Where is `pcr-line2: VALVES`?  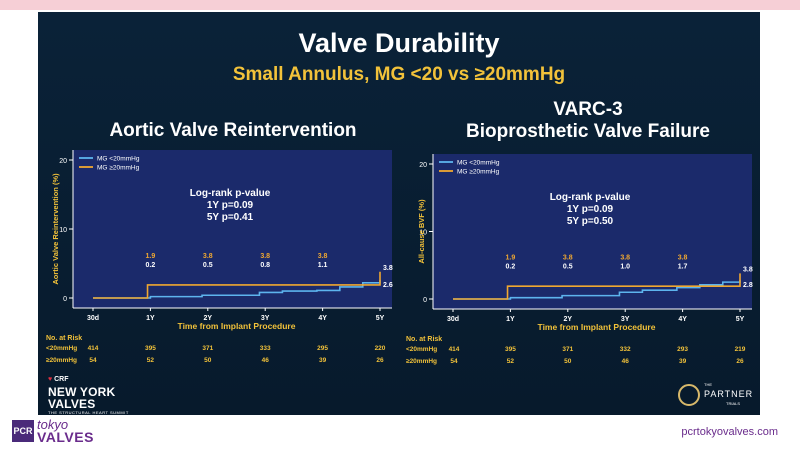 pcr-line2: VALVES is located at coordinates (65, 437).